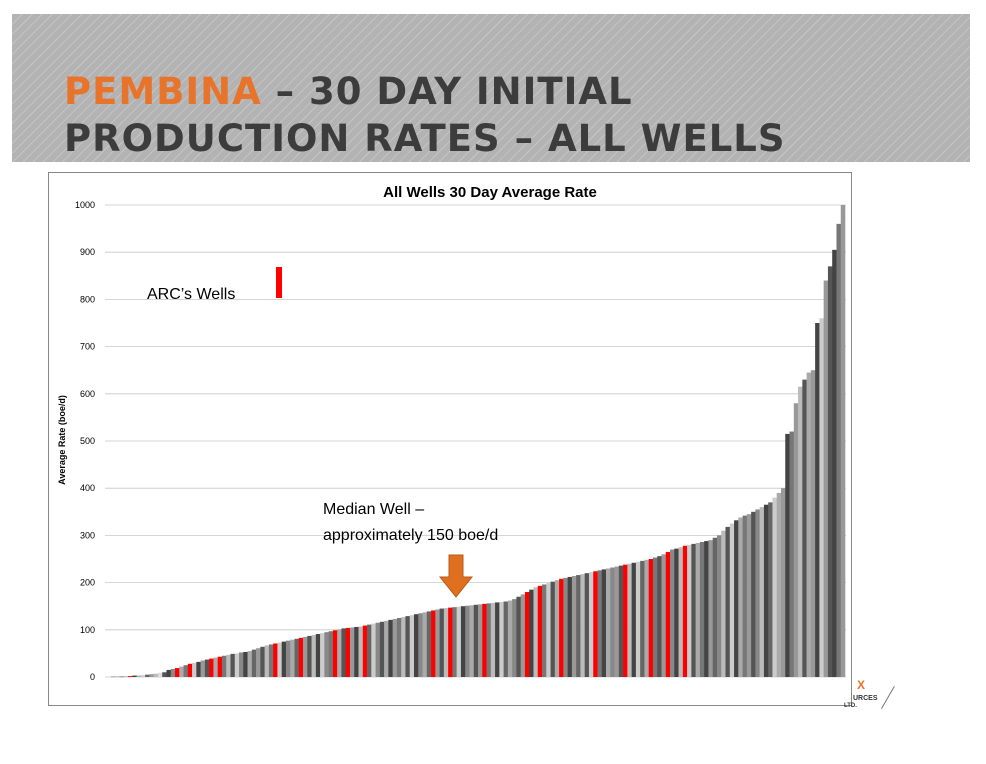 This screenshot has height=764, width=986. I want to click on median-label-line-1: Median Well –, so click(373, 509).